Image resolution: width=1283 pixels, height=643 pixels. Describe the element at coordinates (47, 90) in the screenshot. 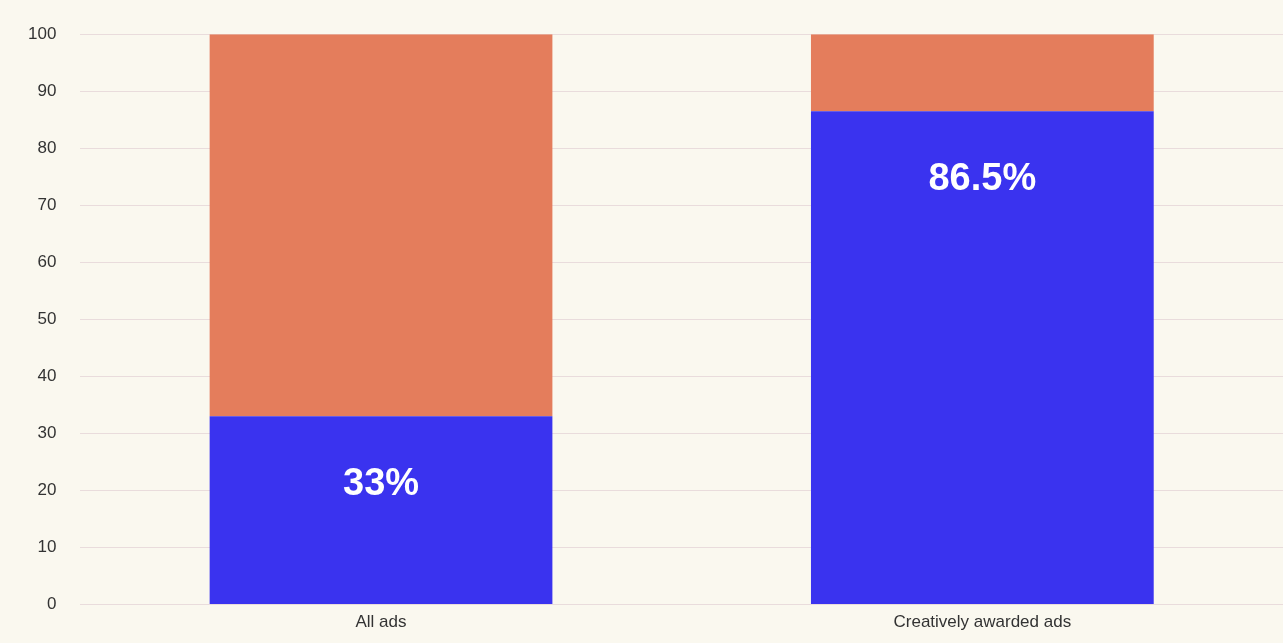

I see `y-tick-label: 90` at that location.